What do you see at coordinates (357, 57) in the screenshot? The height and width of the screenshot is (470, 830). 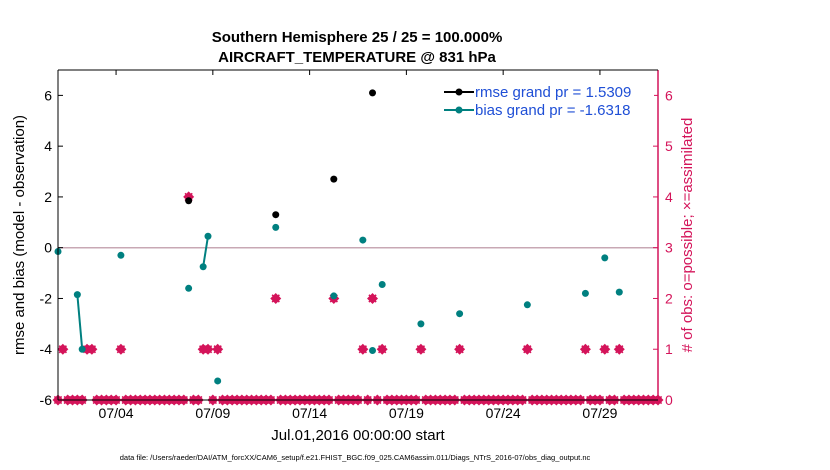 I see `chart-title-line-2: AIRCRAFT_TEMPERATURE @ 831 hPa` at bounding box center [357, 57].